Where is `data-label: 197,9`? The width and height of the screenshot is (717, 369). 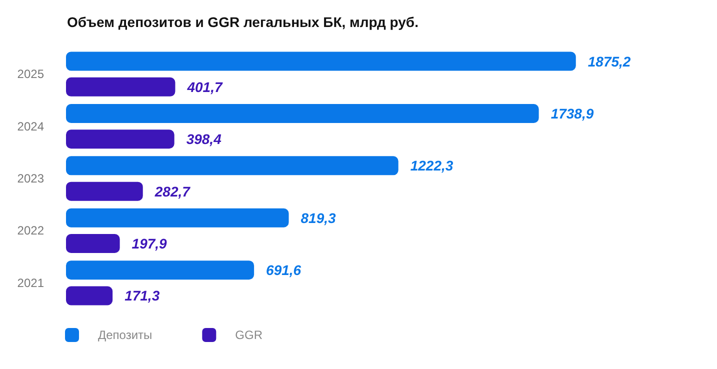
data-label: 197,9 is located at coordinates (150, 244).